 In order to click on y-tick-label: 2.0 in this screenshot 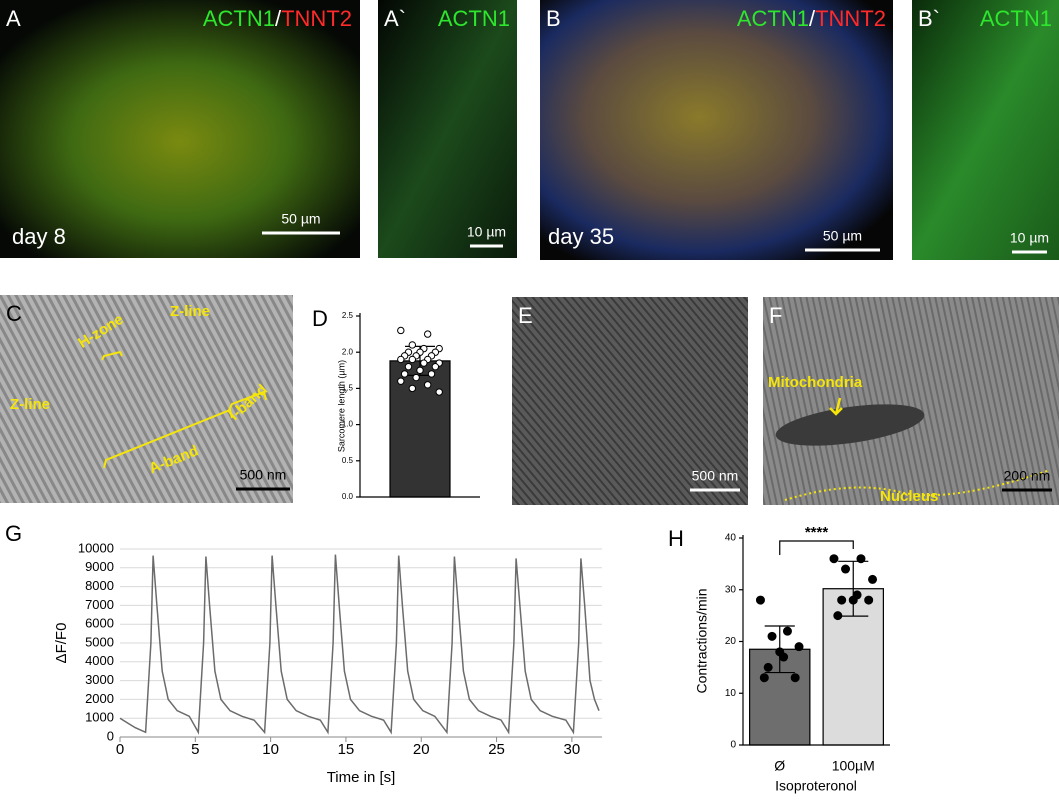, I will do `click(348, 351)`.